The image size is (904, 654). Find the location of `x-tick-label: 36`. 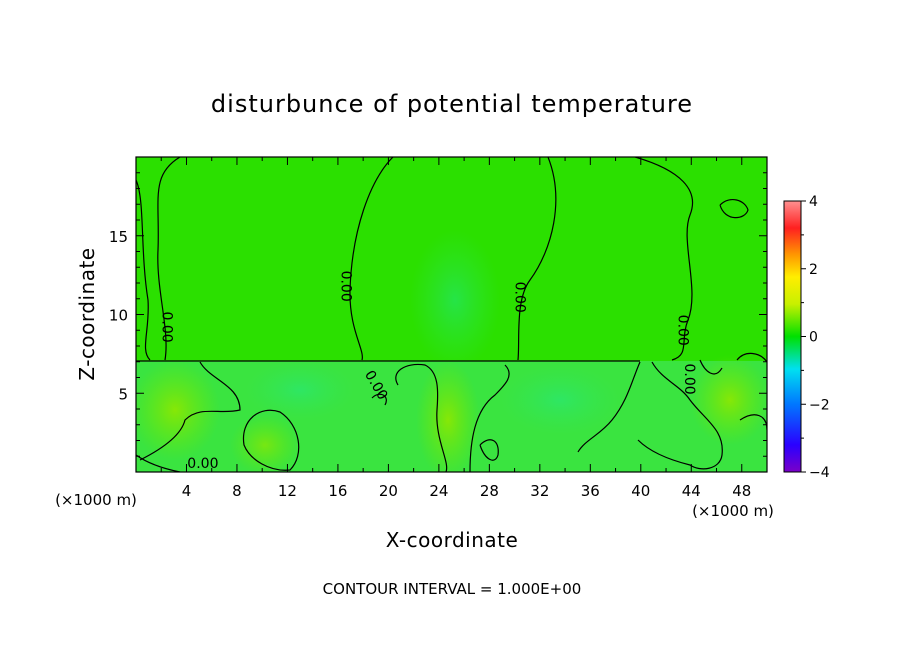

x-tick-label: 36 is located at coordinates (590, 491).